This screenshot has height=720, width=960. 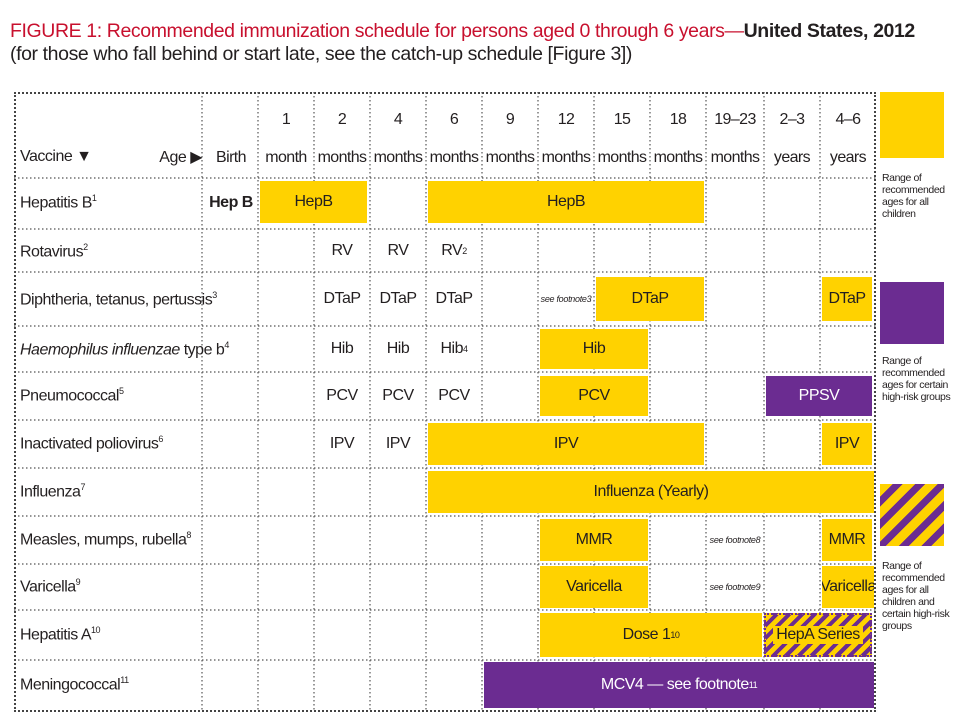 What do you see at coordinates (54, 251) in the screenshot?
I see `row-label-rotavirus: Rotavirus2` at bounding box center [54, 251].